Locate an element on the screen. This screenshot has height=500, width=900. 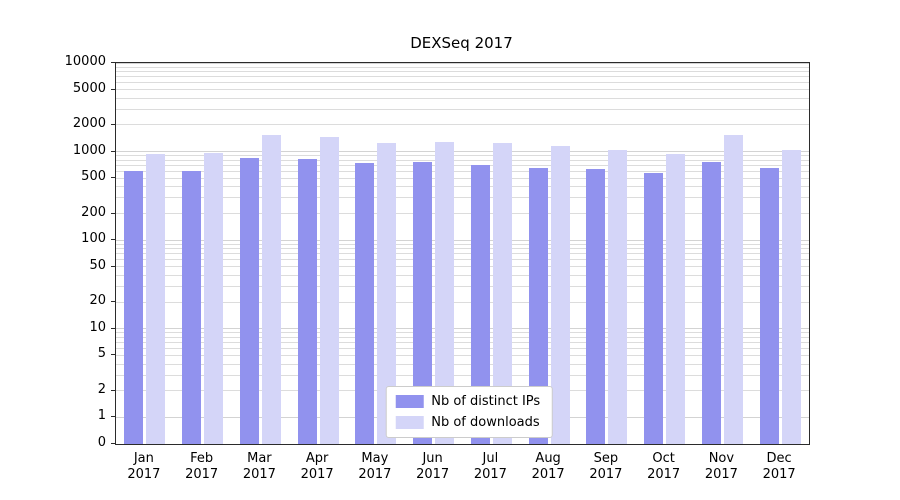
legend: Nb of distinct IPs Nb of downloads is located at coordinates (469, 412).